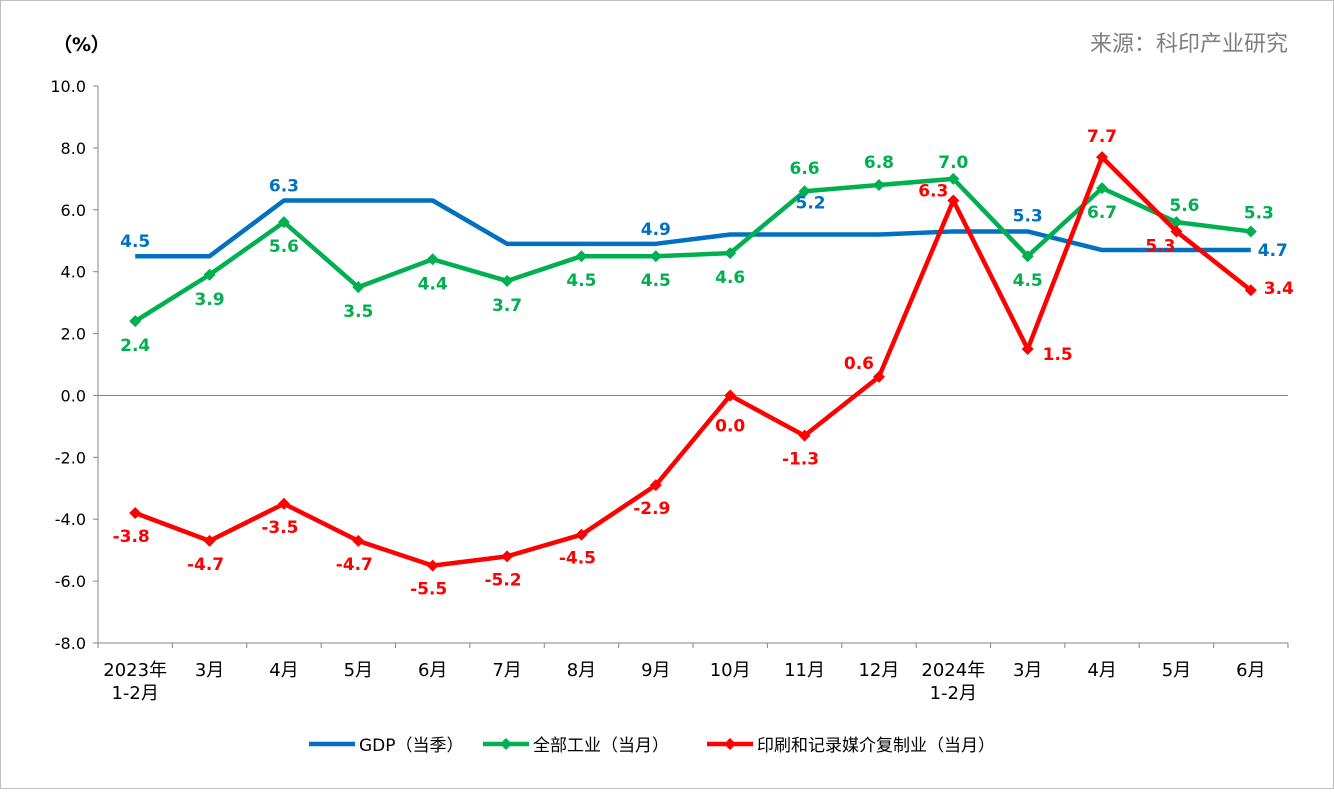 The width and height of the screenshot is (1334, 792). I want to click on data-label: 7.7, so click(1102, 137).